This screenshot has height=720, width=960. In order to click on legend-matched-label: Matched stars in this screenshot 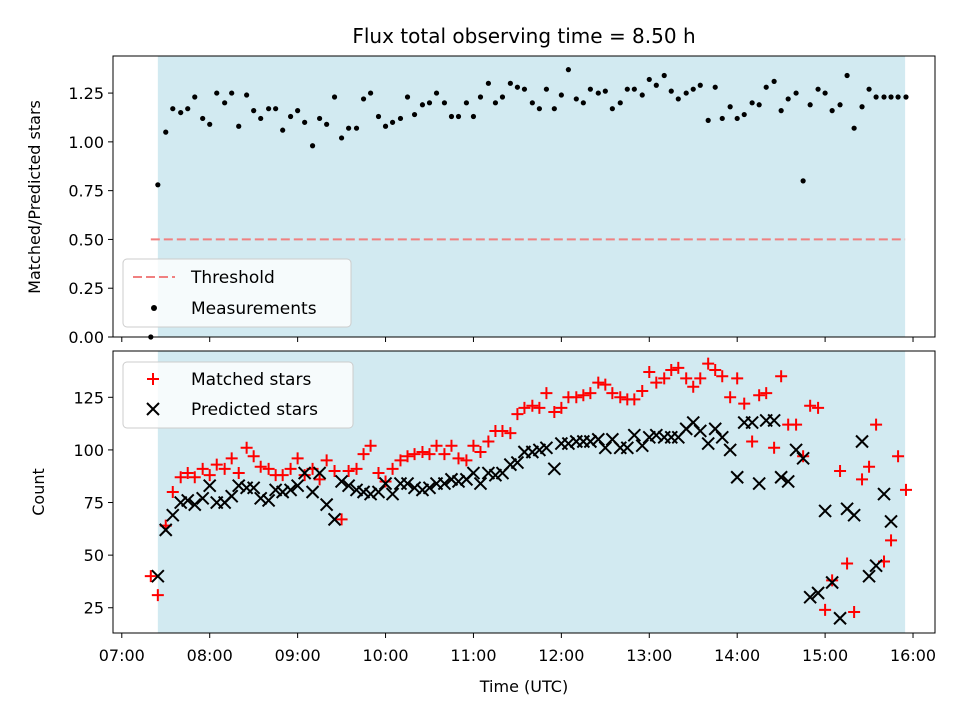, I will do `click(251, 380)`.